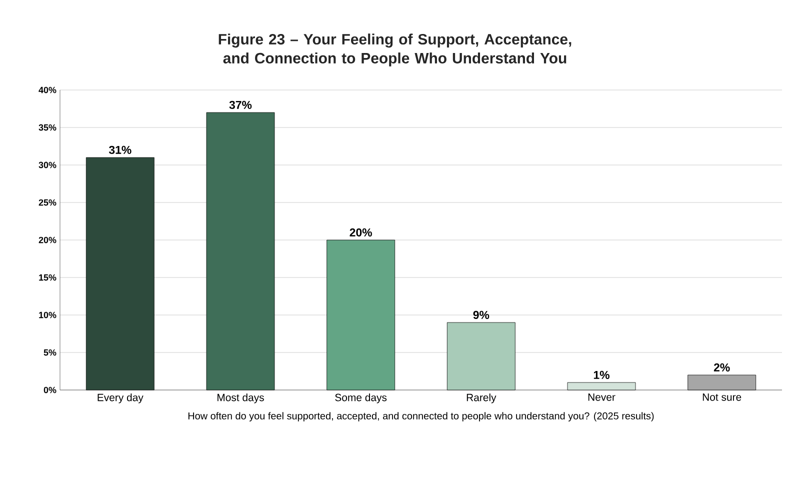 Image resolution: width=787 pixels, height=482 pixels. I want to click on x-tick-label: Never, so click(602, 397).